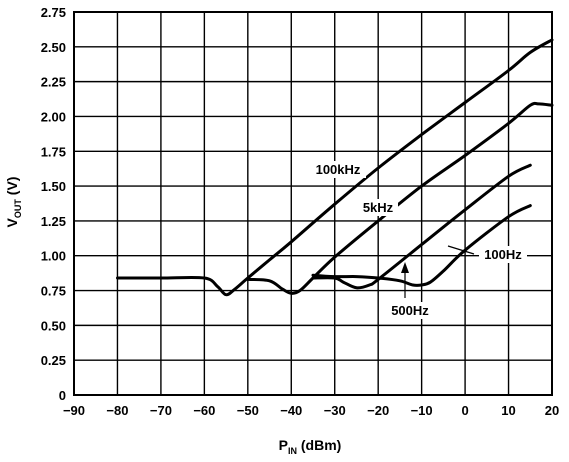 The height and width of the screenshot is (462, 569). I want to click on y-tick-label: 1.00, so click(53, 256).